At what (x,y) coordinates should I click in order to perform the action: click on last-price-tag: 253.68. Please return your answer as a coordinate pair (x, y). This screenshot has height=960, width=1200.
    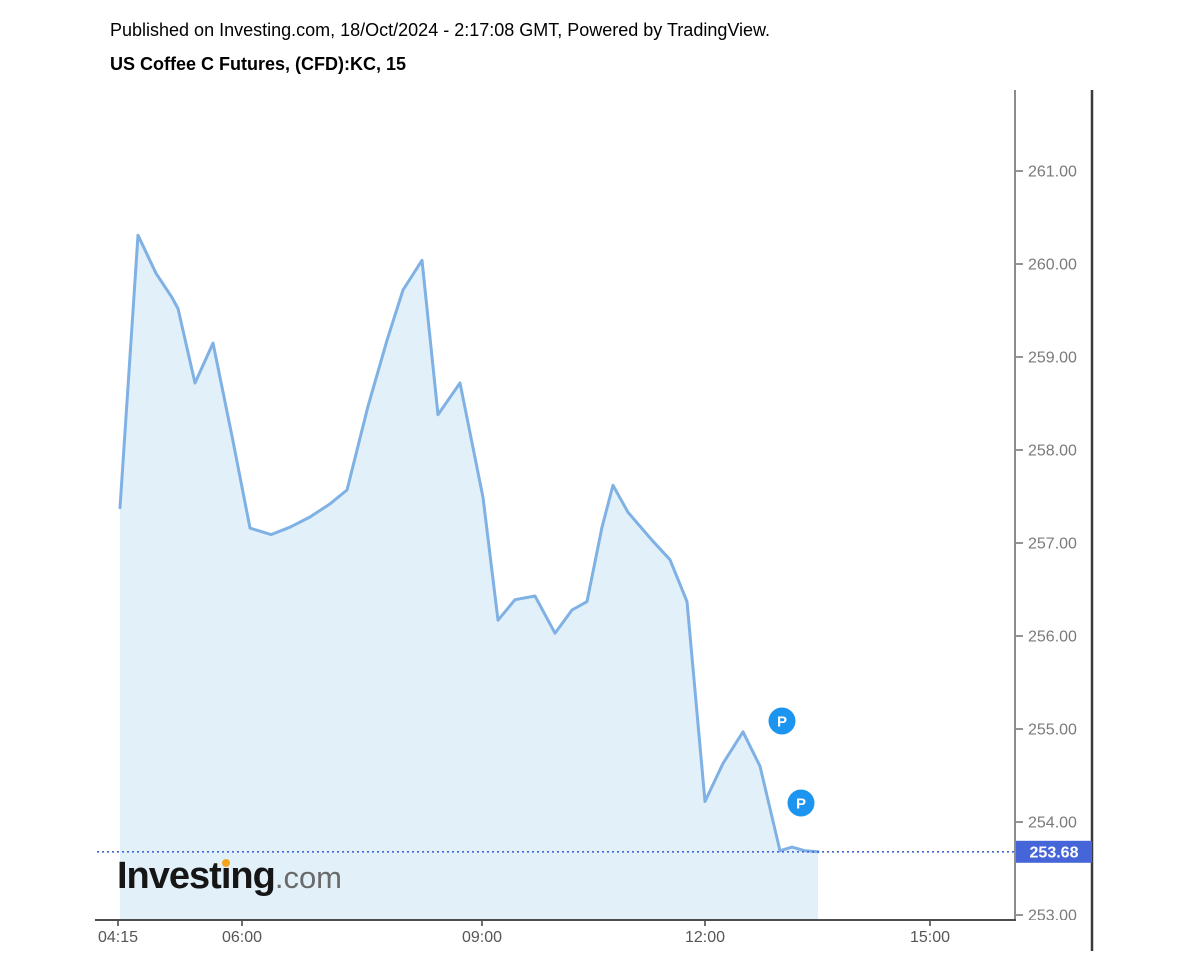
    Looking at the image, I should click on (1054, 851).